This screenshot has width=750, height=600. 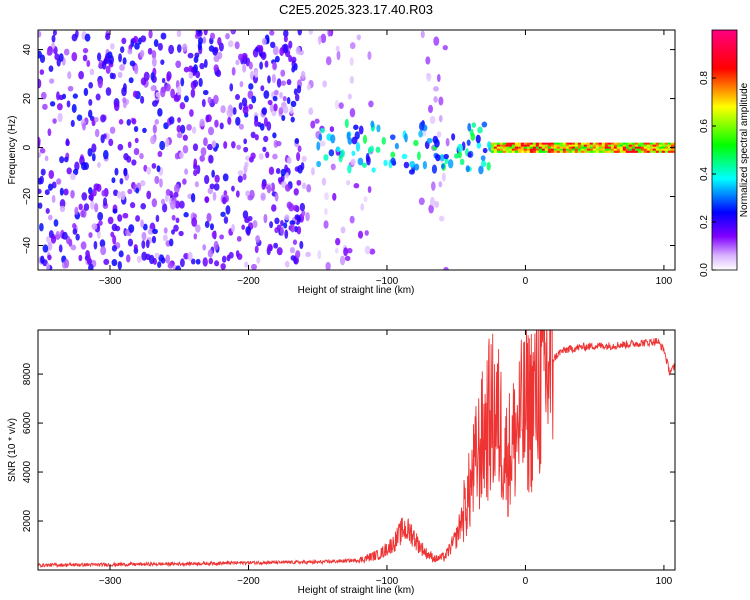 I want to click on colorbar-ticks: 0.0 0.2 0.4 0.6 0.8, so click(x=707, y=174).